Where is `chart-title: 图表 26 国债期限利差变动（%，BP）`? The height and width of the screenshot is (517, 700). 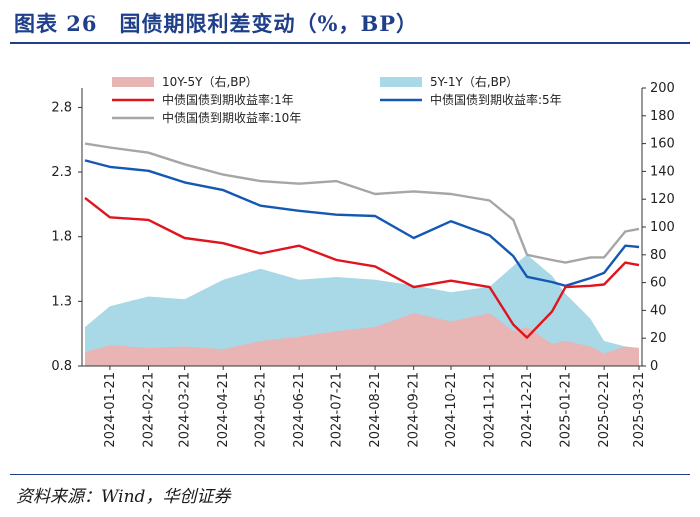 chart-title: 图表 26 国债期限利差变动（%，BP） is located at coordinates (216, 23).